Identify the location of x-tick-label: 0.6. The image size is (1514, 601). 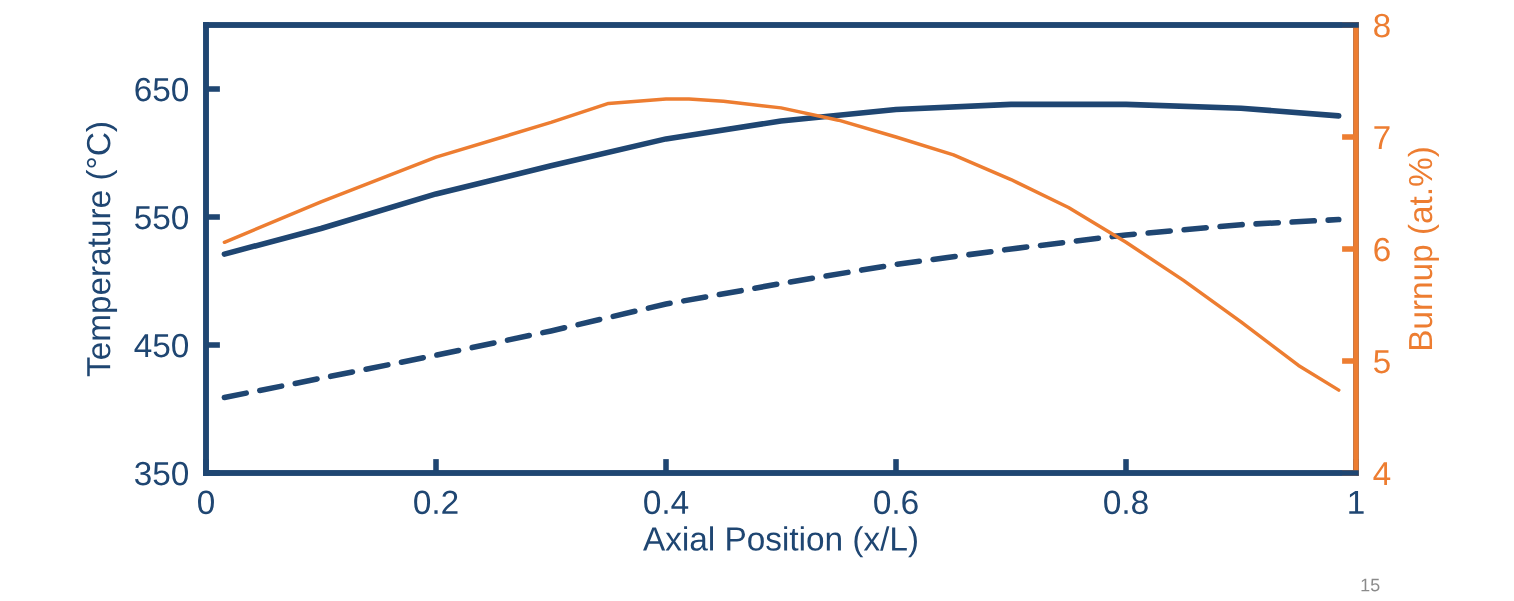
(896, 502).